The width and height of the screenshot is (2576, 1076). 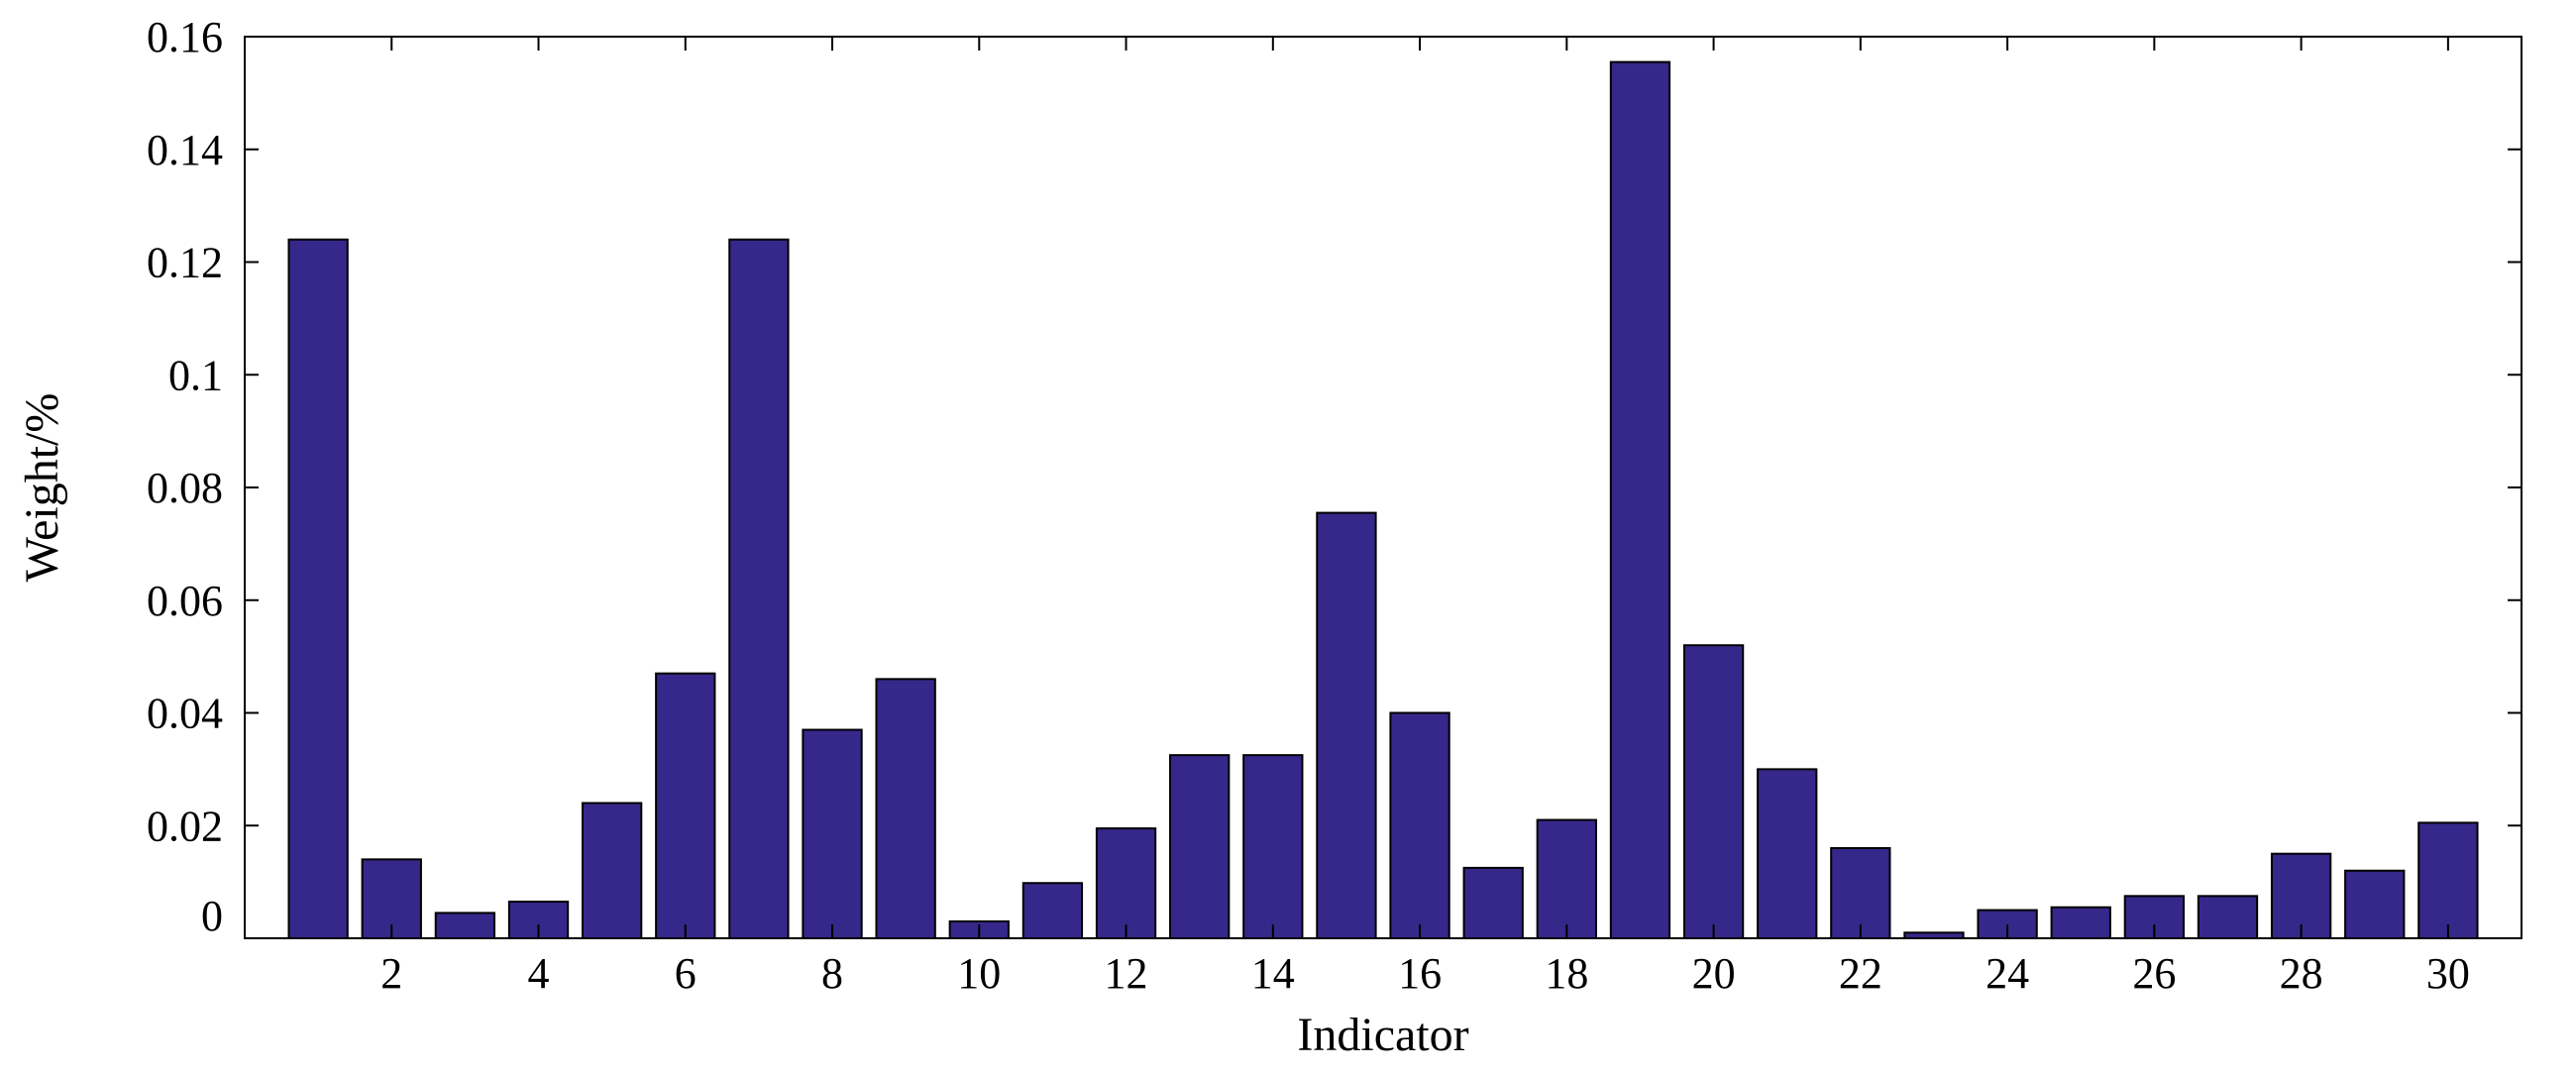 I want to click on x-tick-label-8: 8, so click(x=832, y=973).